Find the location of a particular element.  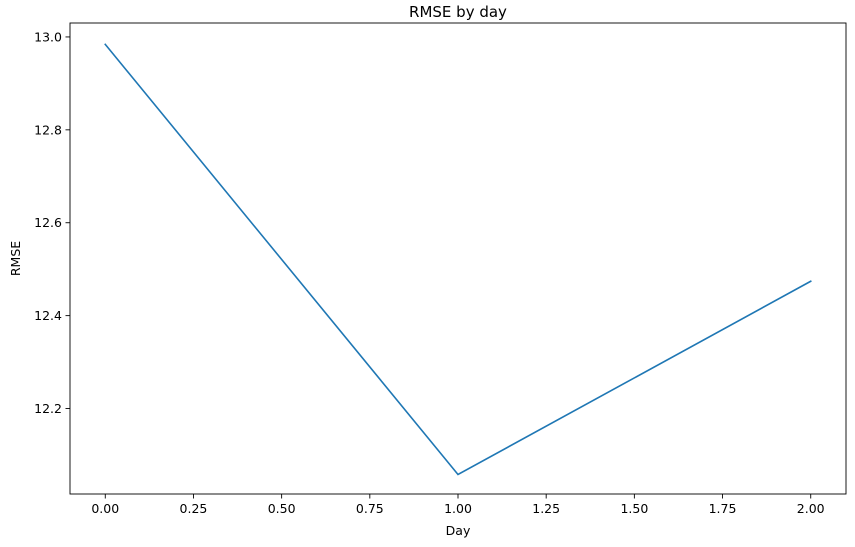

y-axis-ticks: 12.2 12.4 12.6 12.8 13.0 is located at coordinates (52, 222).